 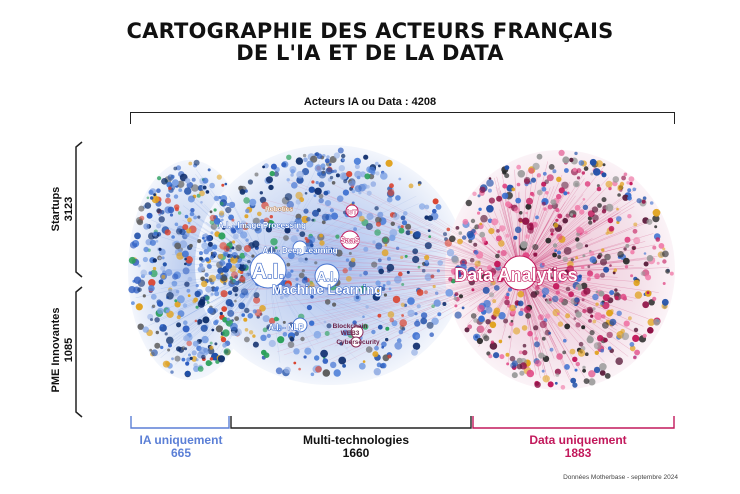 I want to click on data-only-title: Data uniquement, so click(x=578, y=440).